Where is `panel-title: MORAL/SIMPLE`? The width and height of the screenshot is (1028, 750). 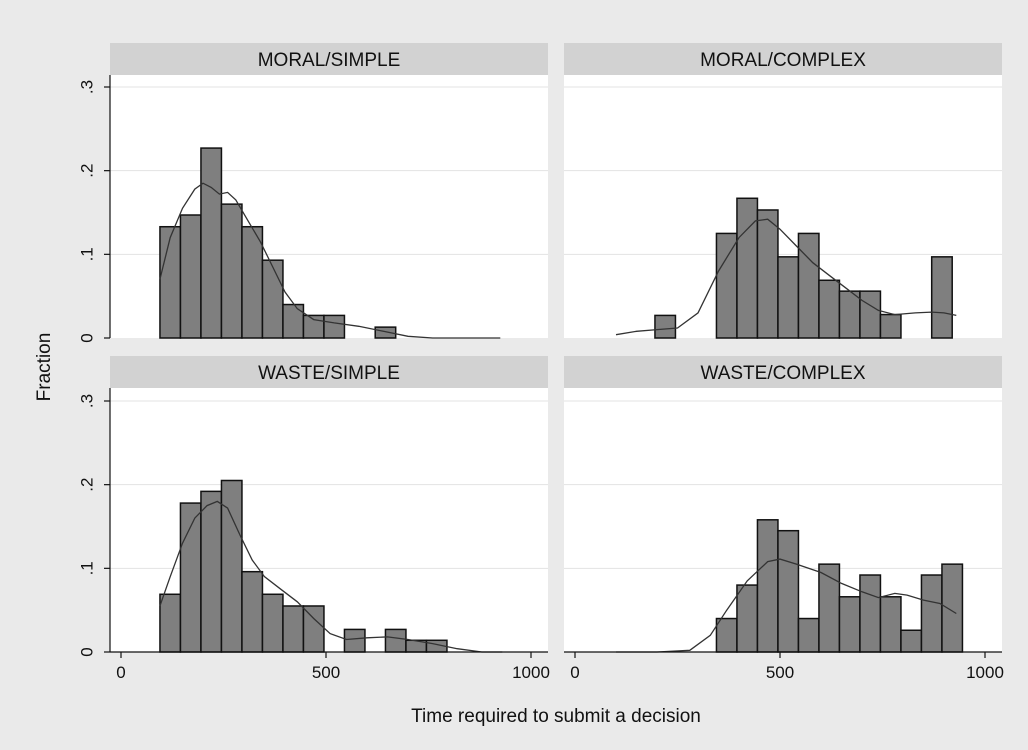
panel-title: MORAL/SIMPLE is located at coordinates (329, 60).